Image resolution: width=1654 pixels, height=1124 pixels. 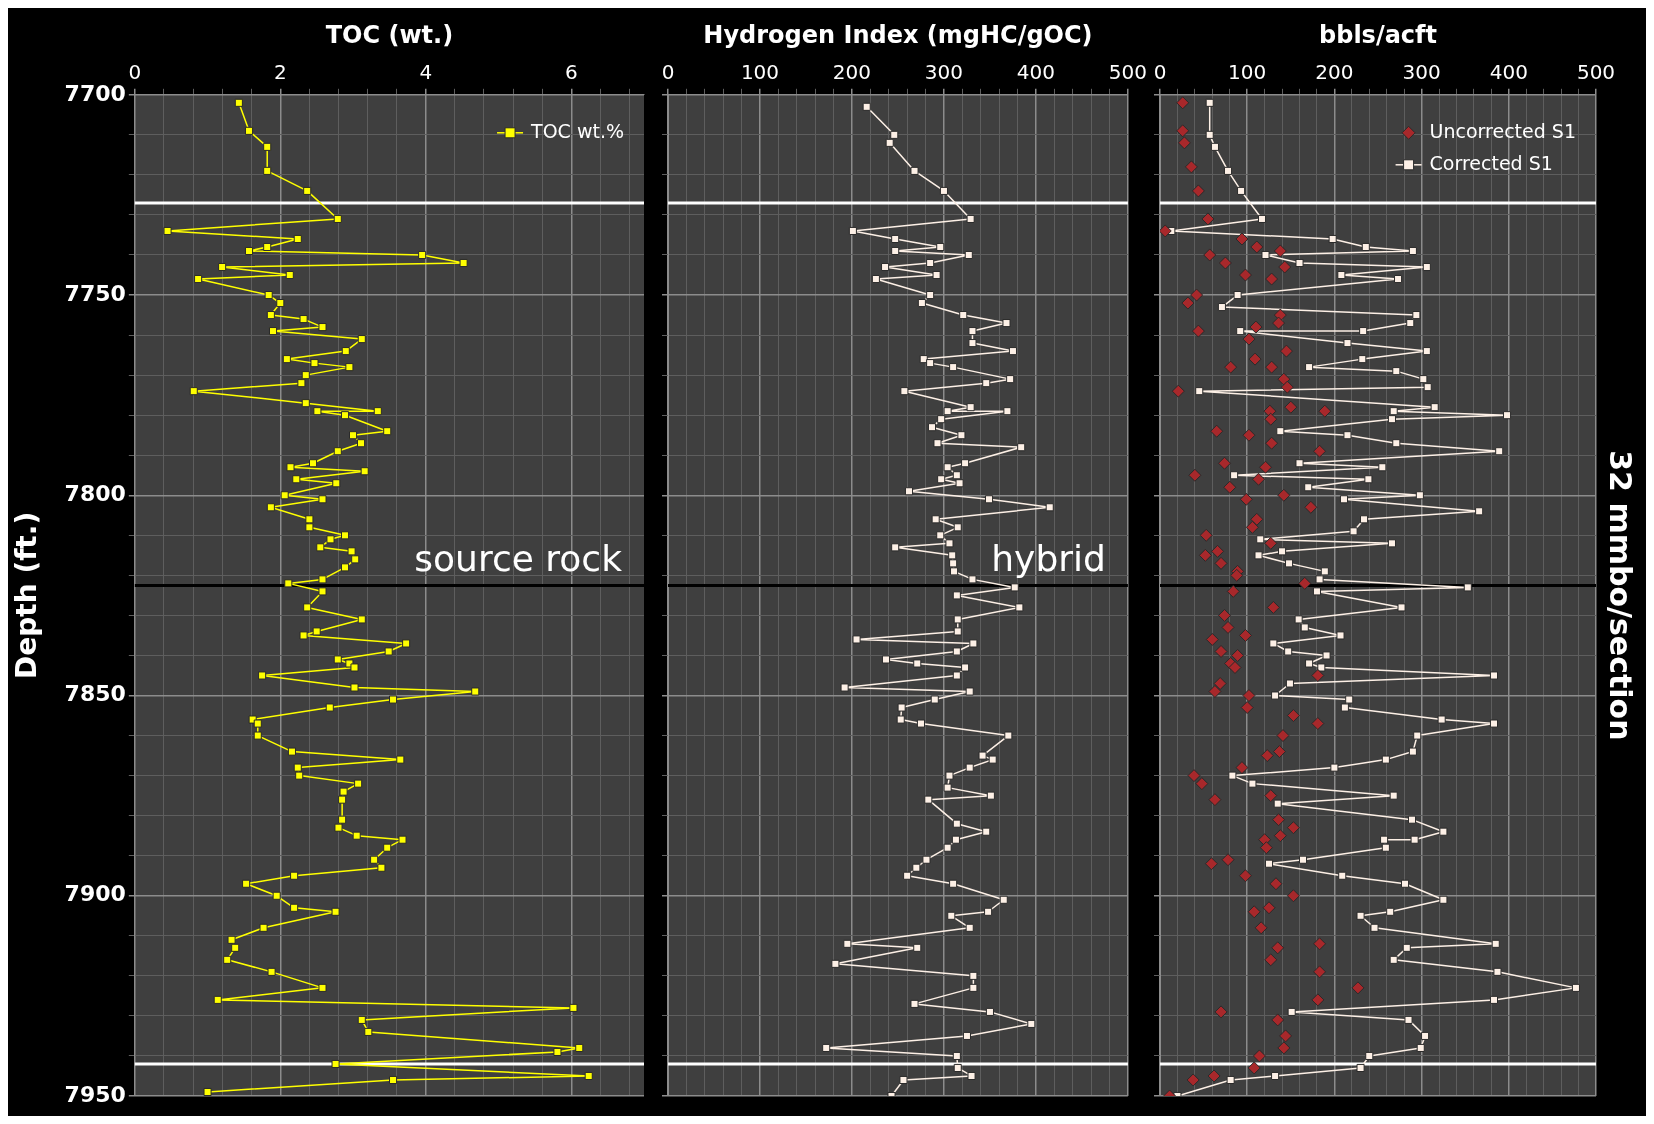 What do you see at coordinates (95, 1094) in the screenshot?
I see `y-tick-label: 7950` at bounding box center [95, 1094].